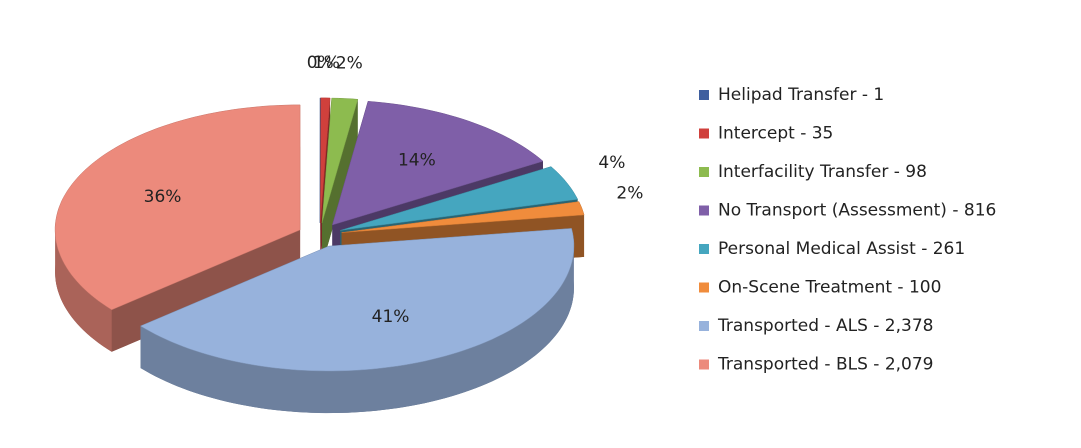 This screenshot has width=1081, height=448. What do you see at coordinates (825, 326) in the screenshot?
I see `legend-label: Transported - ALS - 2,378` at bounding box center [825, 326].